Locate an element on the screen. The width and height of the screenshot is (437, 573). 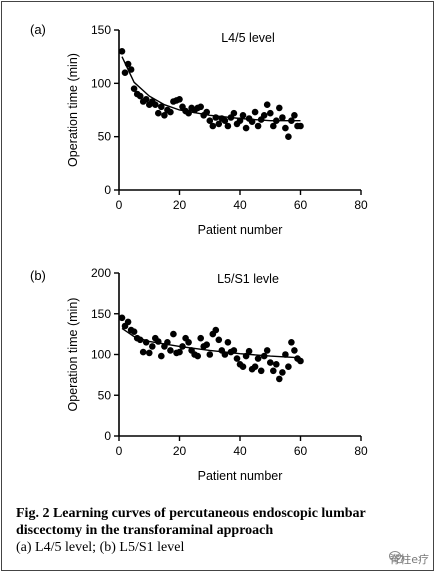
watermark: 脊柱e疗 is located at coordinates (409, 559).